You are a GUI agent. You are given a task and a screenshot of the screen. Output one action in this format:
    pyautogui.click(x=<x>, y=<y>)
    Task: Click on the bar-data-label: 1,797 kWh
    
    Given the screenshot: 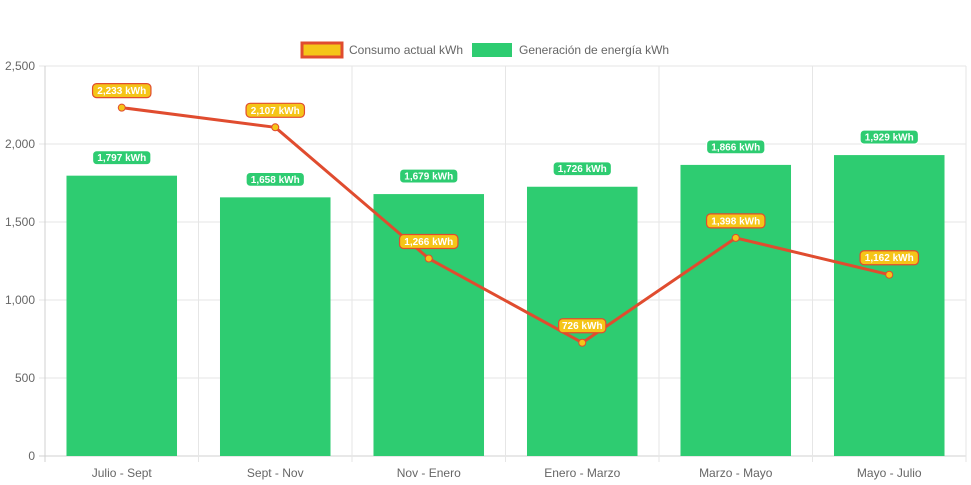 What is the action you would take?
    pyautogui.click(x=121, y=158)
    